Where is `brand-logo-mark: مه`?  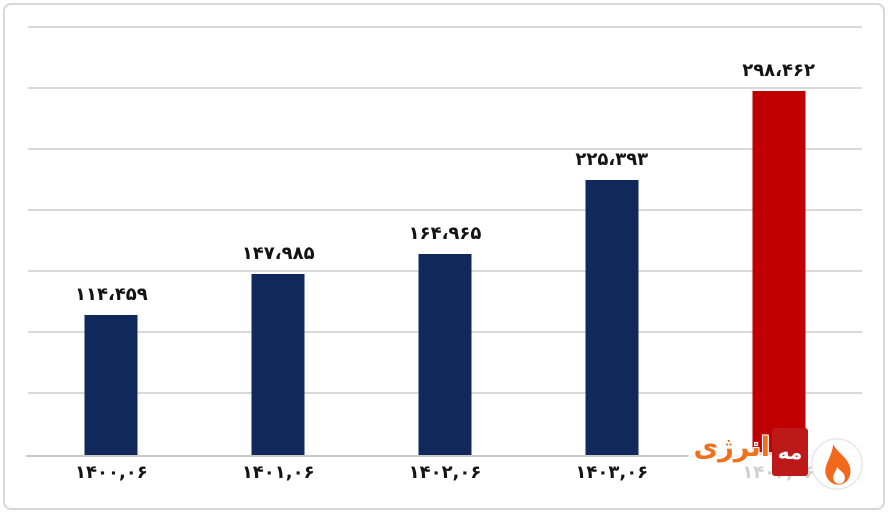 brand-logo-mark: مه is located at coordinates (790, 452).